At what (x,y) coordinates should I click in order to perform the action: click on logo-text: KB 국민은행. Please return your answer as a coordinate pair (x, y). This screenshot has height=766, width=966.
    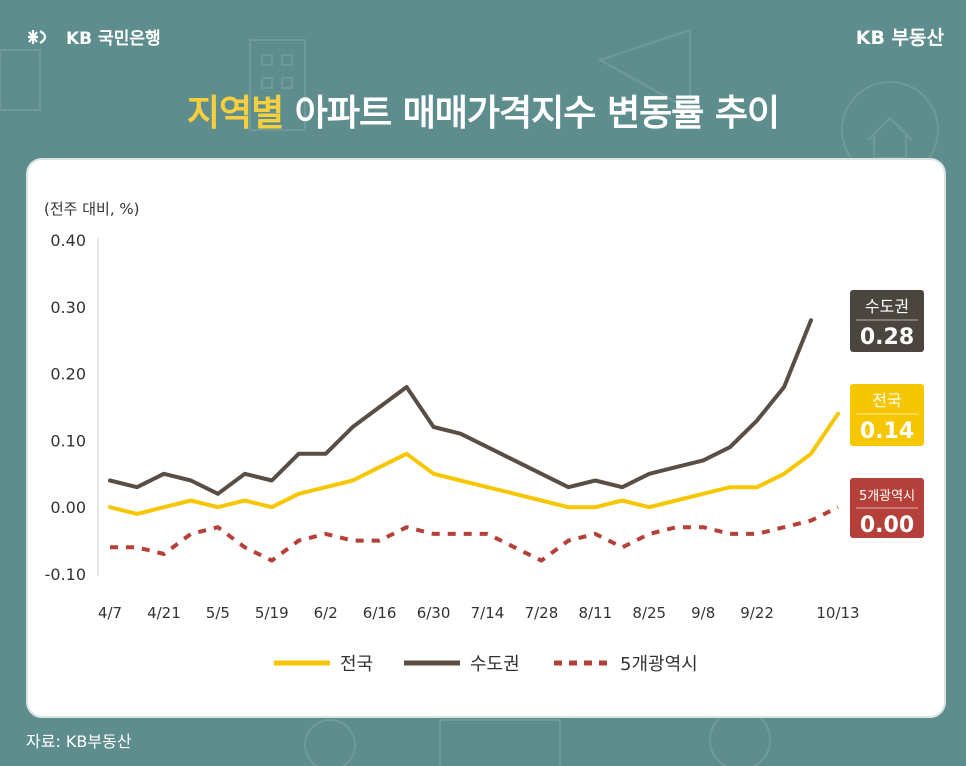
    Looking at the image, I should click on (113, 39).